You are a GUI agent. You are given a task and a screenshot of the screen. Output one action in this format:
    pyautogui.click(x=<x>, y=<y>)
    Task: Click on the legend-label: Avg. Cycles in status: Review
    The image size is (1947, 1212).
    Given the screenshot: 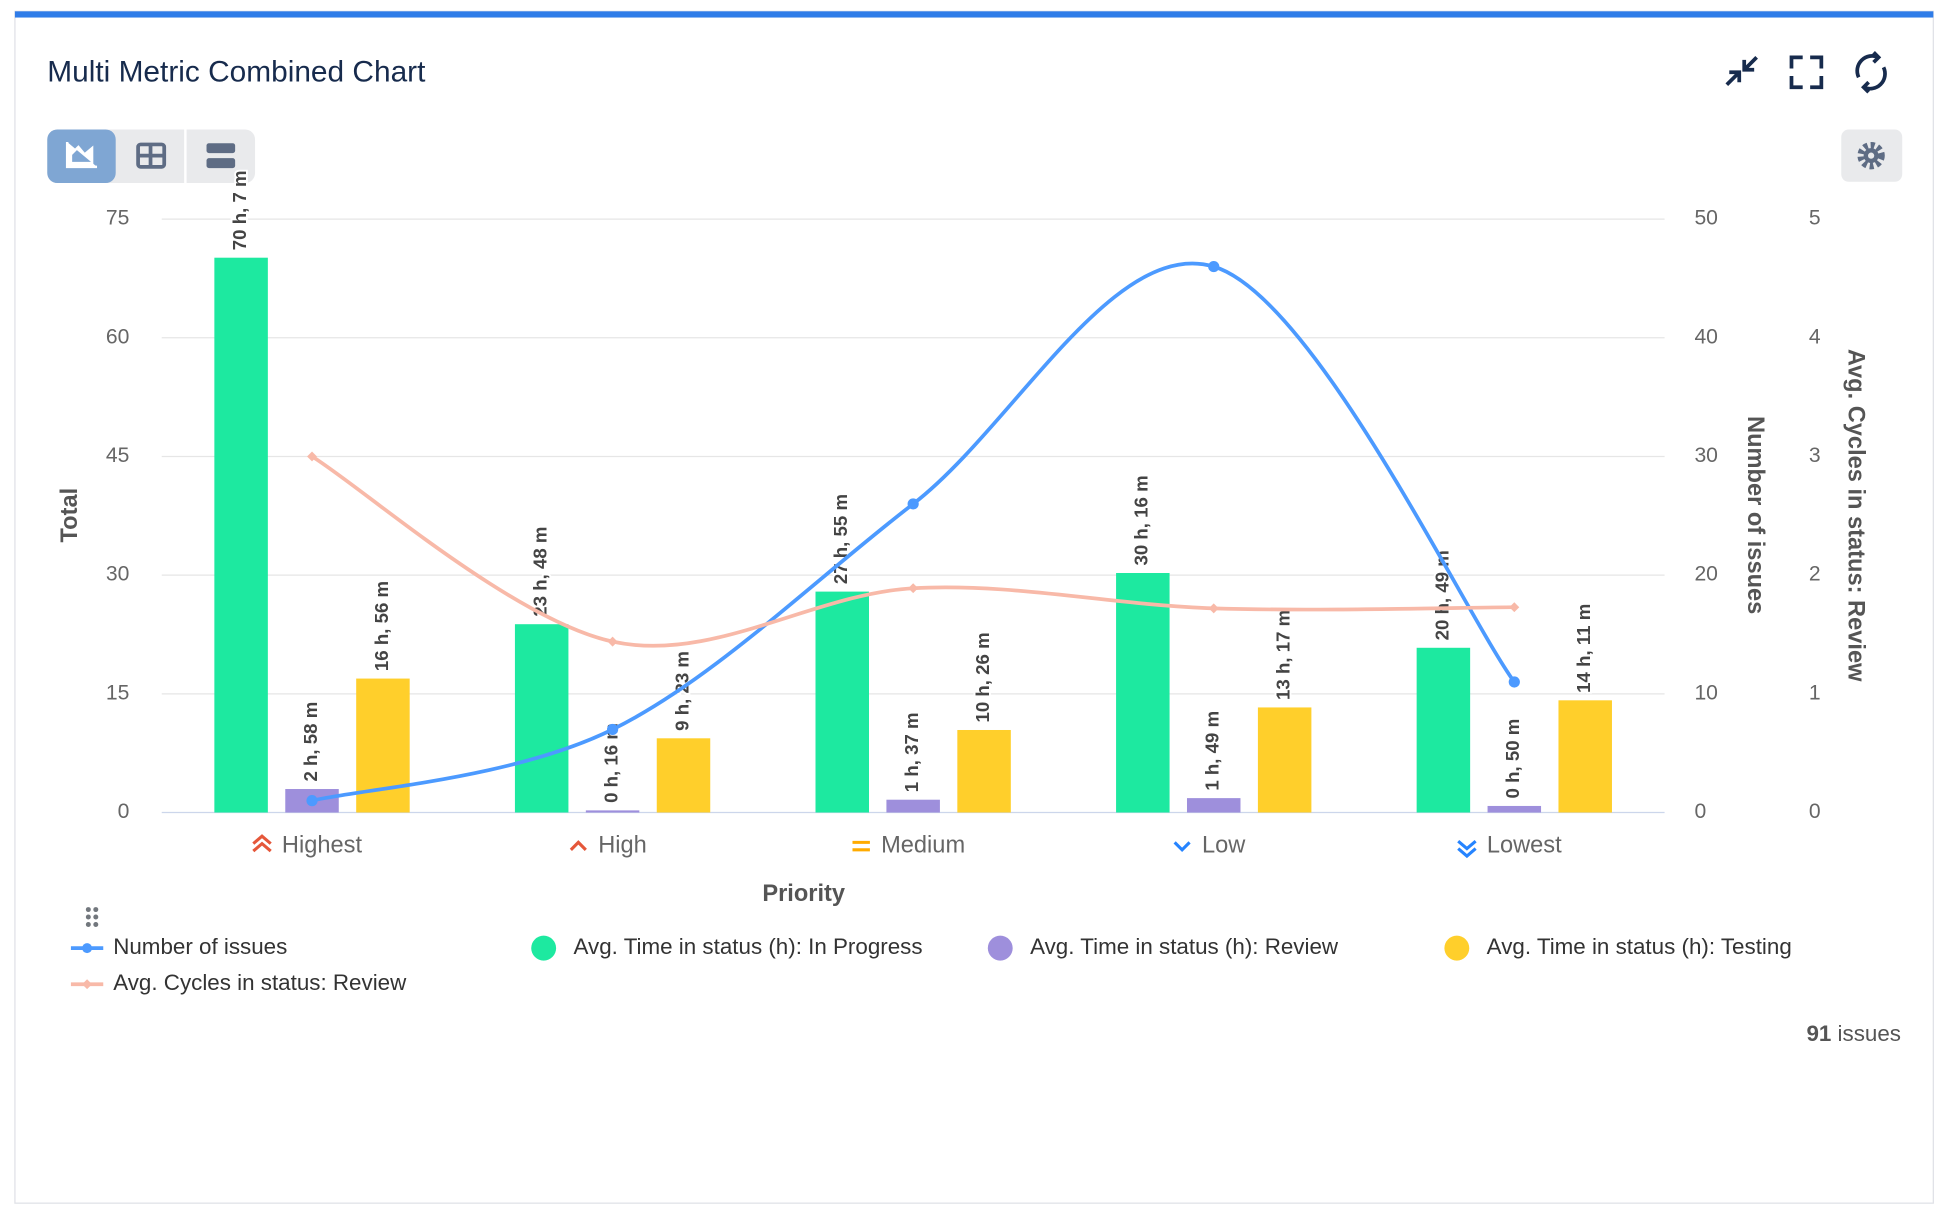 What is the action you would take?
    pyautogui.click(x=260, y=982)
    